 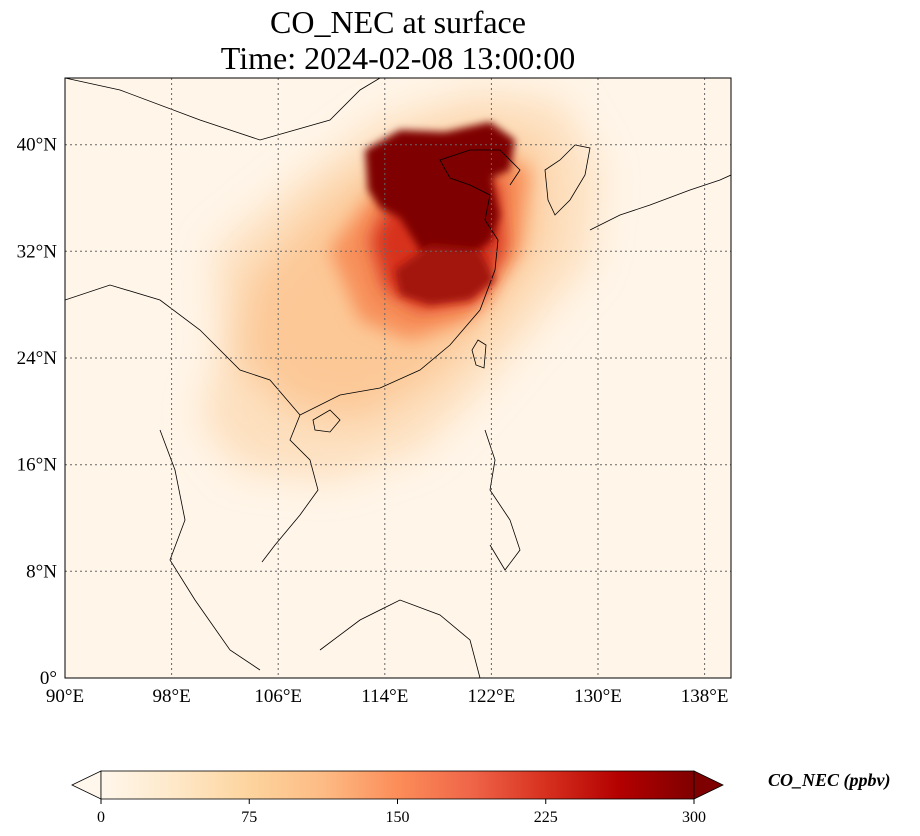 What do you see at coordinates (210, 550) in the screenshot?
I see `malay-coast` at bounding box center [210, 550].